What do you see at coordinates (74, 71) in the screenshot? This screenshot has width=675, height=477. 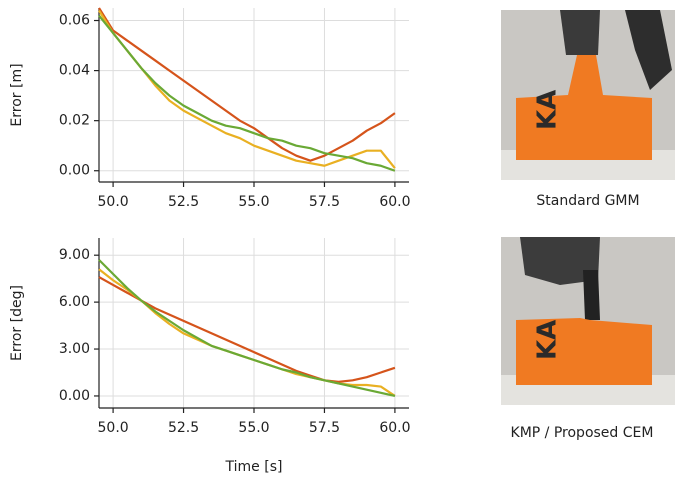 I see `y-tick-label: 0.04` at bounding box center [74, 71].